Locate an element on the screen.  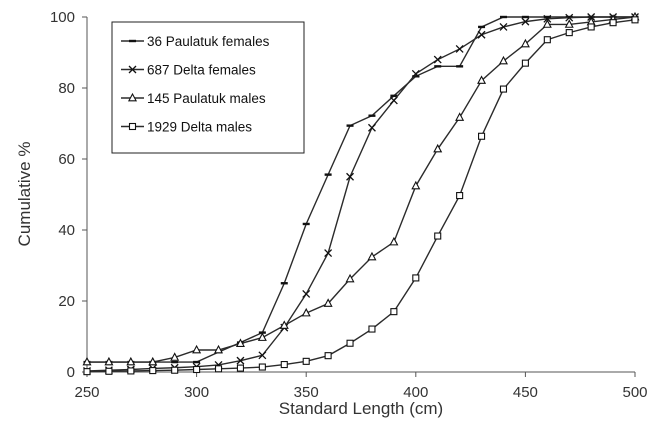
legend-entry: 145 Paulatuk males is located at coordinates (193, 98).